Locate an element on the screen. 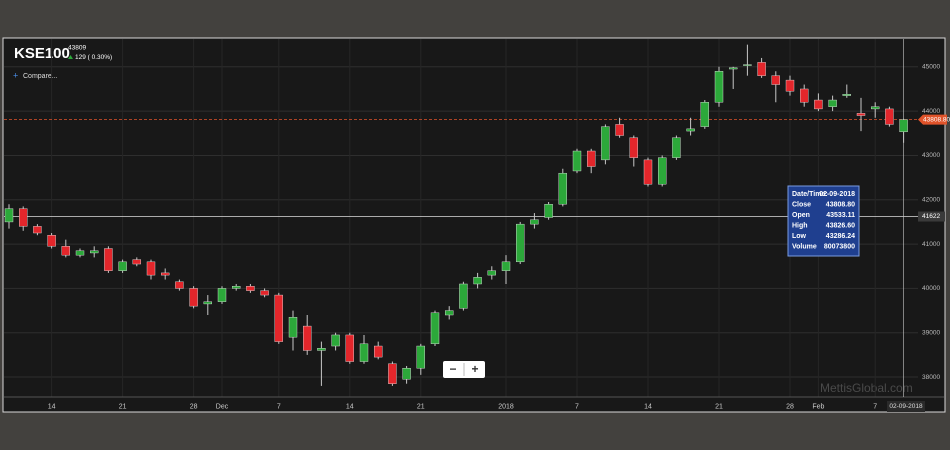 The image size is (950, 450). tooltip-value: 43826.60 is located at coordinates (840, 225).